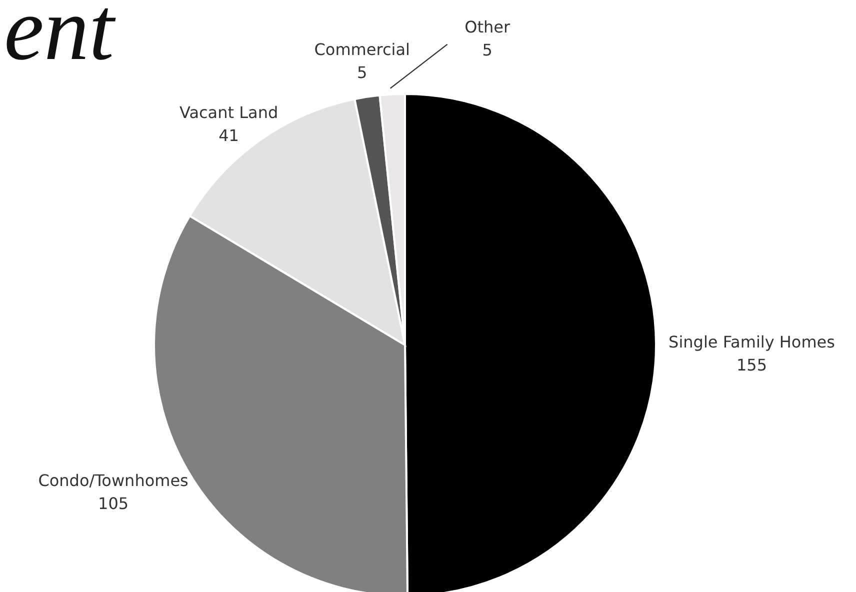 This screenshot has height=592, width=856. I want to click on chart-title: ent, so click(59, 40).